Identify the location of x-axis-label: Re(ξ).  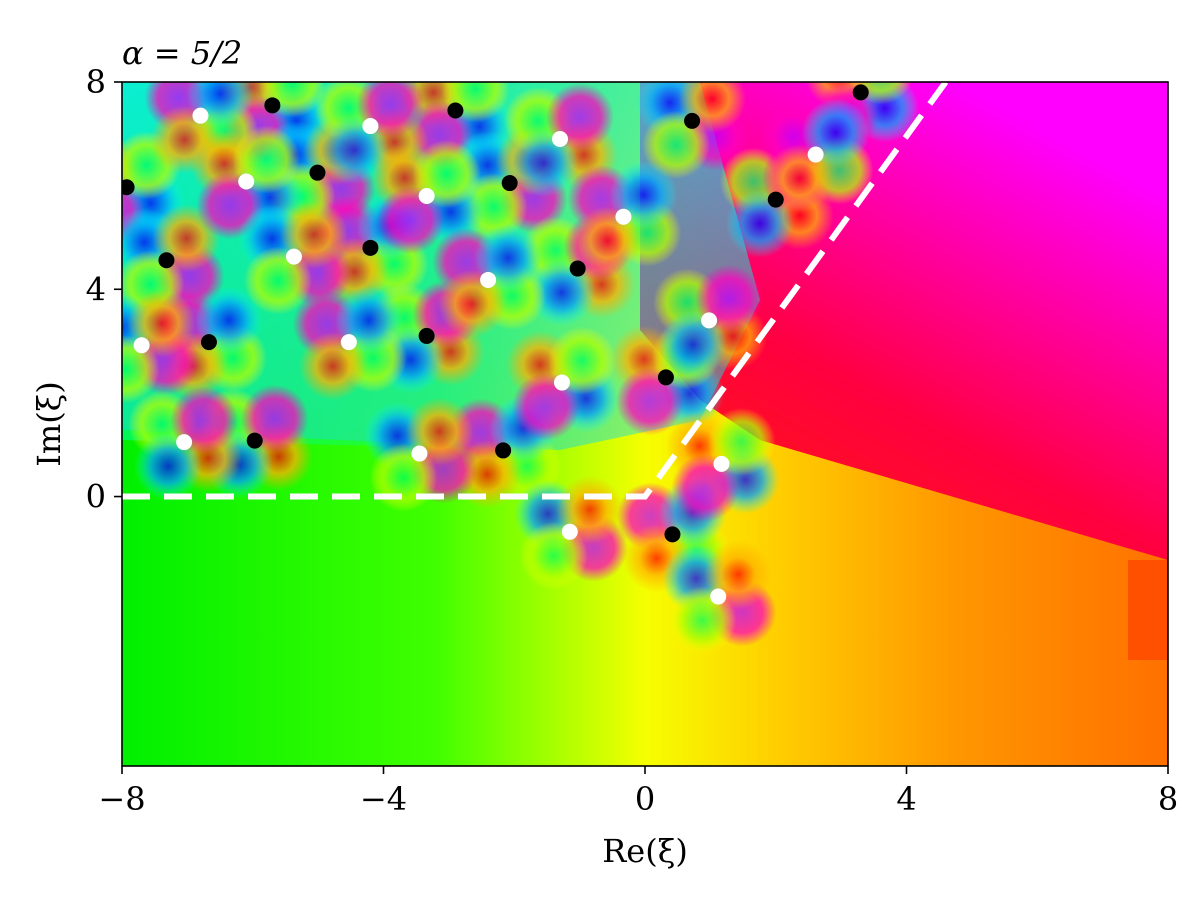
(645, 851).